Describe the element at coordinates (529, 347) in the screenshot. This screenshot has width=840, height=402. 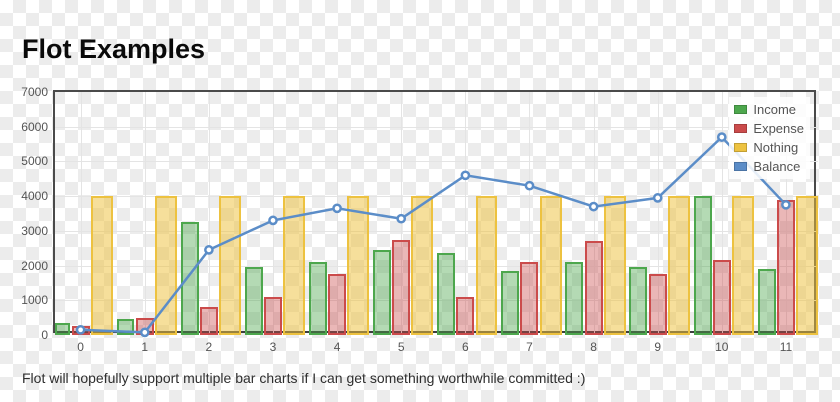
I see `x-tick-label: 7` at that location.